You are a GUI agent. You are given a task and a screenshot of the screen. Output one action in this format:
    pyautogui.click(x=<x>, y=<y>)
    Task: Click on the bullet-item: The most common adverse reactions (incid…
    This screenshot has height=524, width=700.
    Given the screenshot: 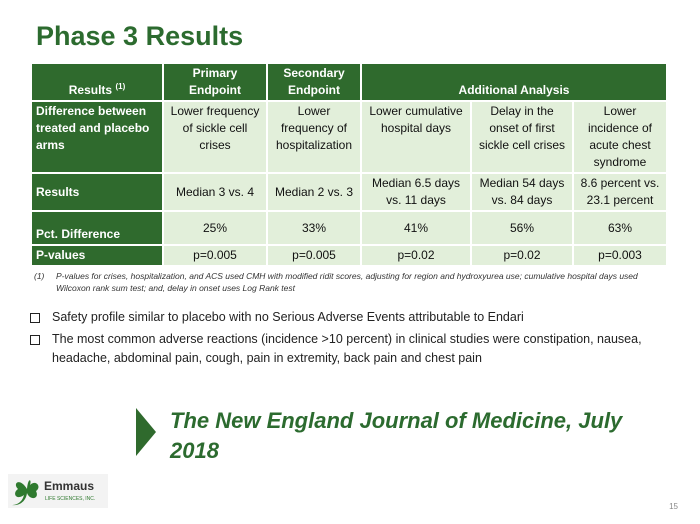 What is the action you would take?
    pyautogui.click(x=350, y=349)
    